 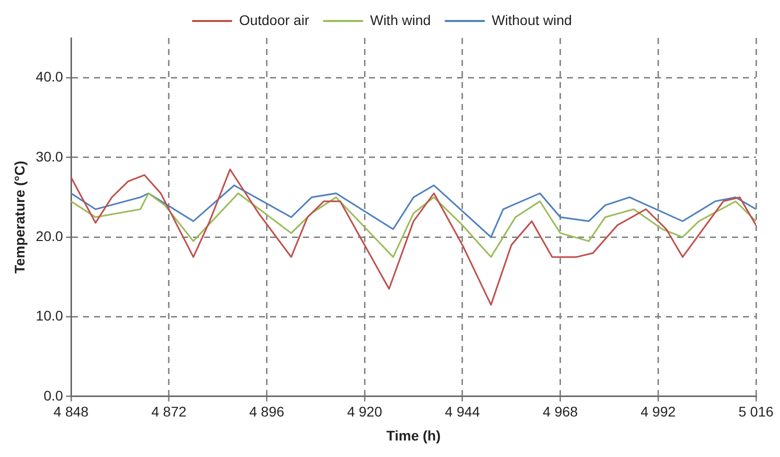 I want to click on x-axis-title: Time (h), so click(x=413, y=435).